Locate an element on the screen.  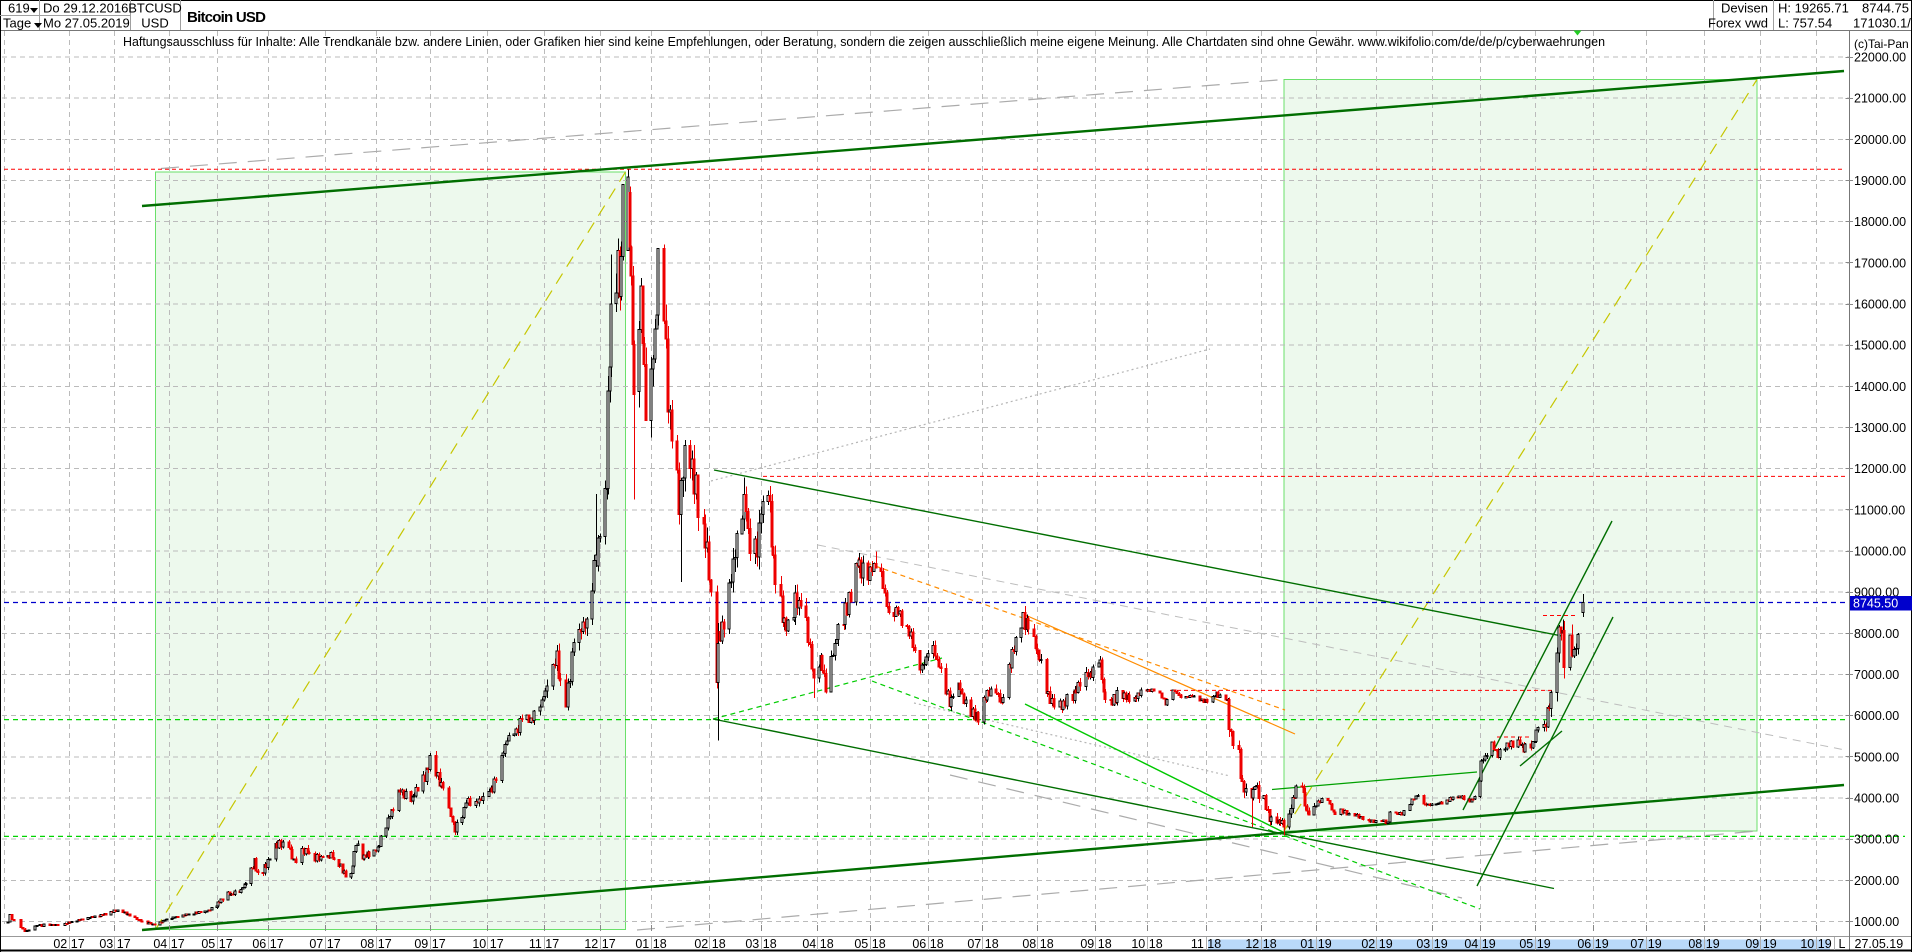
svg-text: Forex vwd is located at coordinates (1738, 23).